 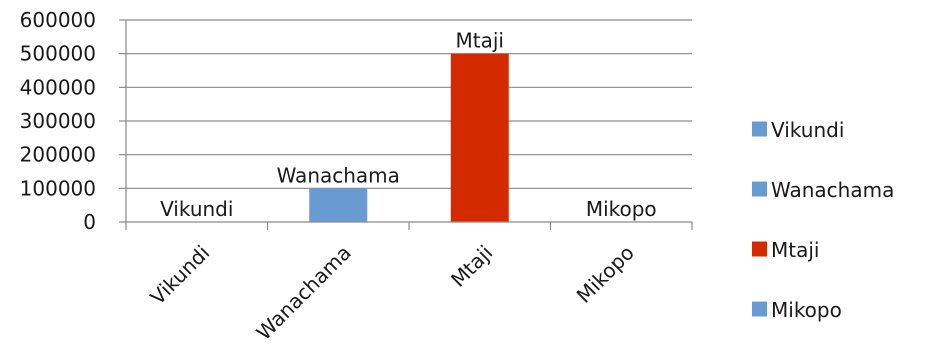 I want to click on x-tick-label: Mikopo, so click(x=605, y=274).